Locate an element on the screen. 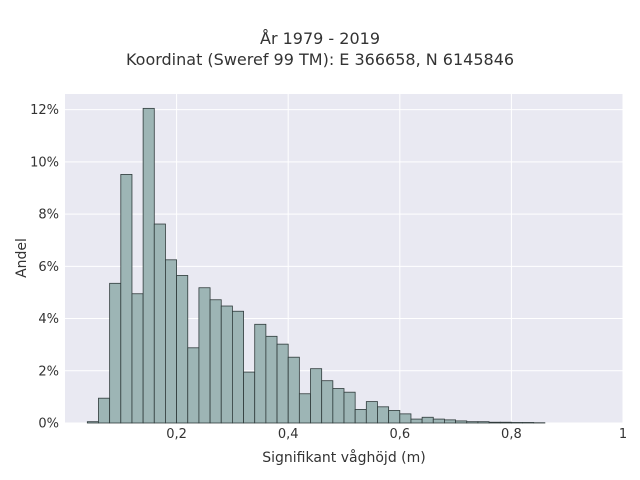  y-tick-label: 6% is located at coordinates (48, 267).